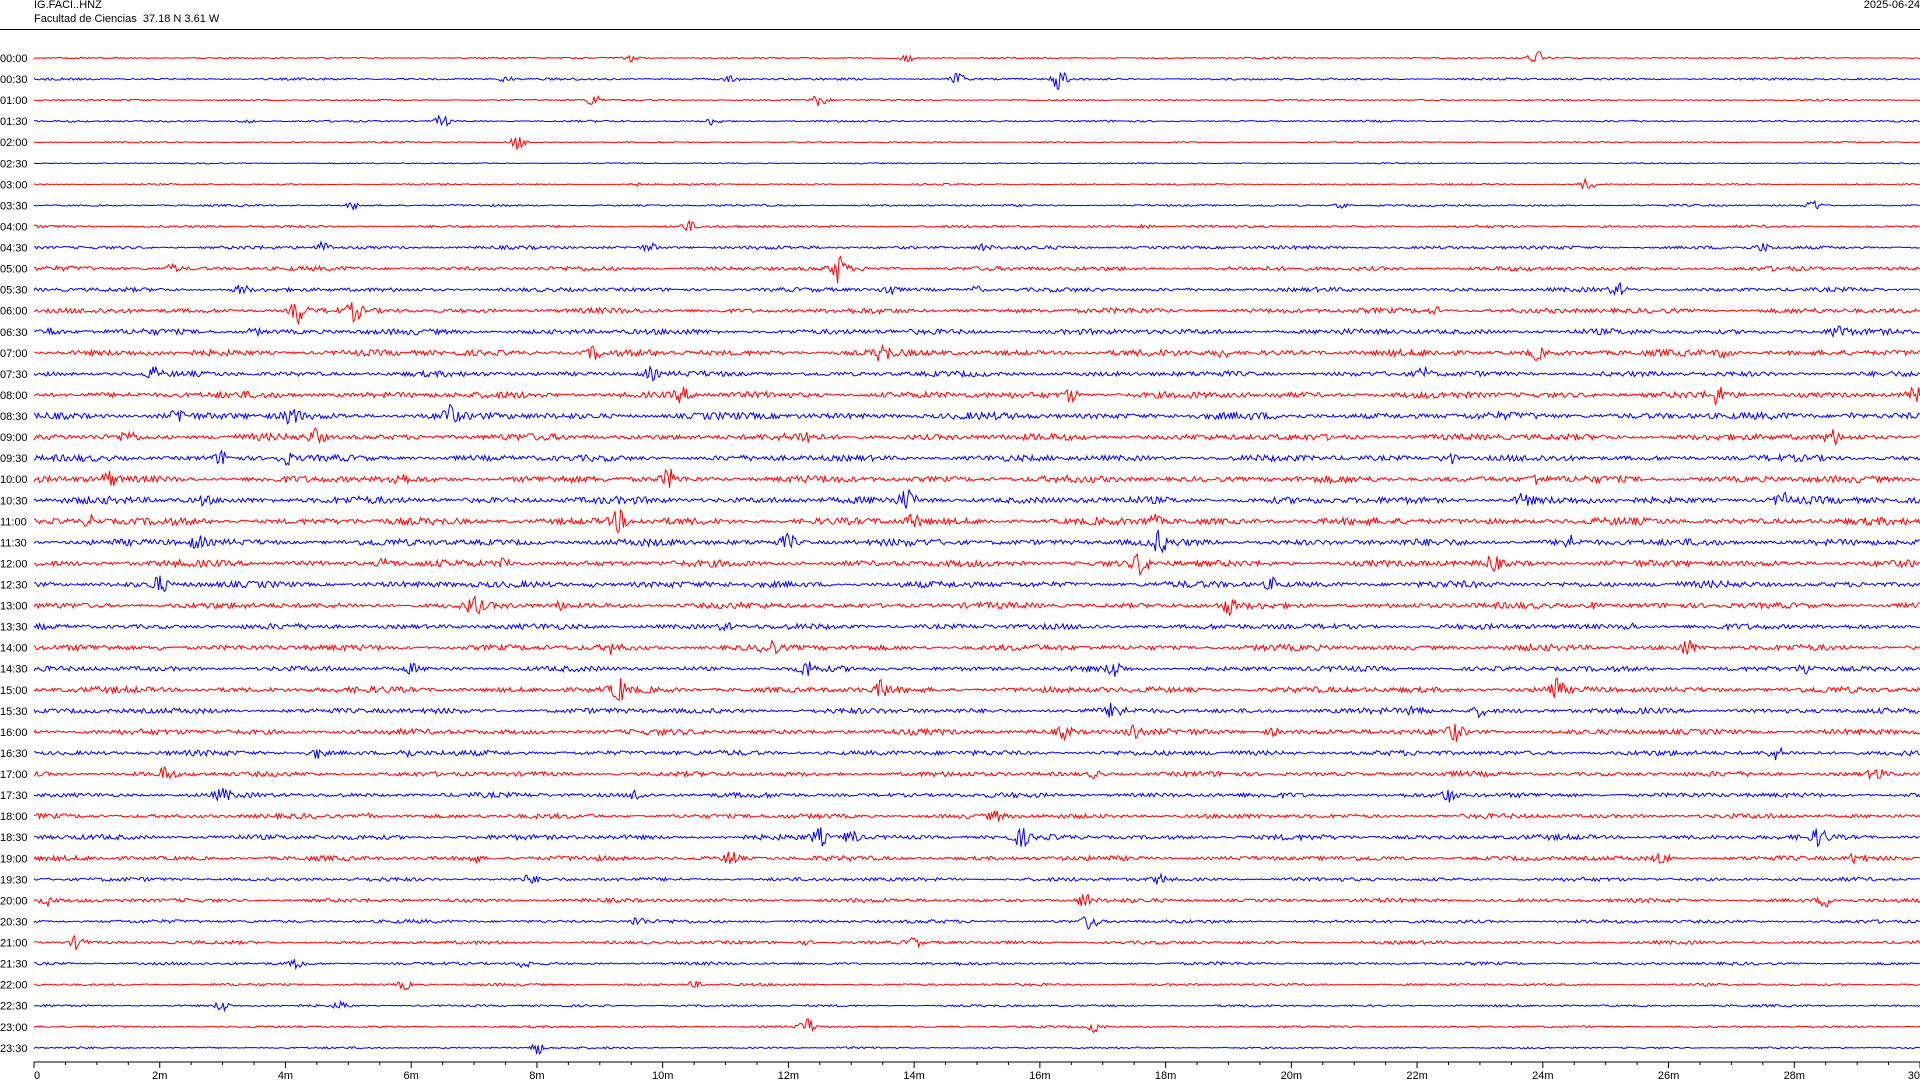 The width and height of the screenshot is (1920, 1080). I want to click on x-tick-label: 30, so click(1914, 1075).